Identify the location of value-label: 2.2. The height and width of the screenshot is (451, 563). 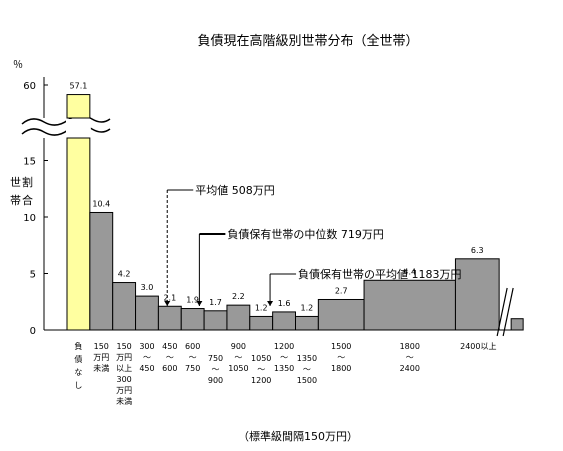
(238, 296).